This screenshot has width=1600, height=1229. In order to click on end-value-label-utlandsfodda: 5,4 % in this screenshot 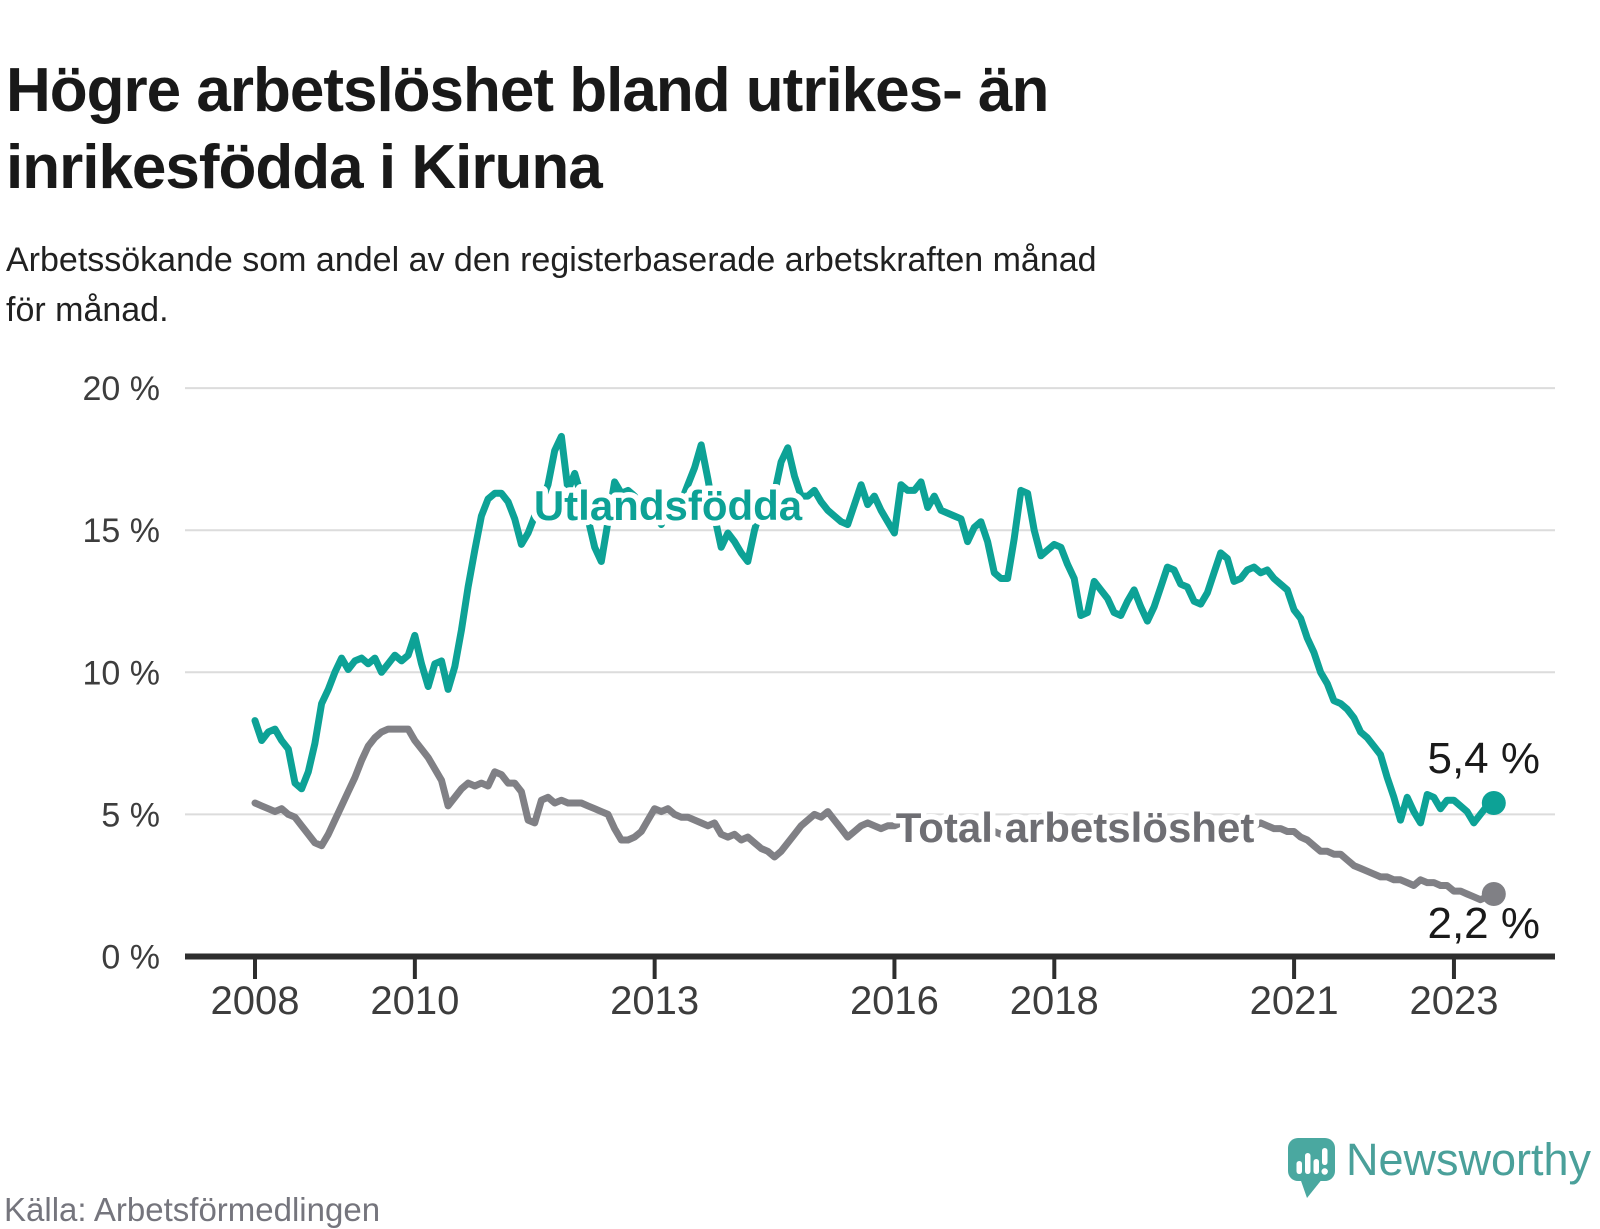, I will do `click(1483, 758)`.